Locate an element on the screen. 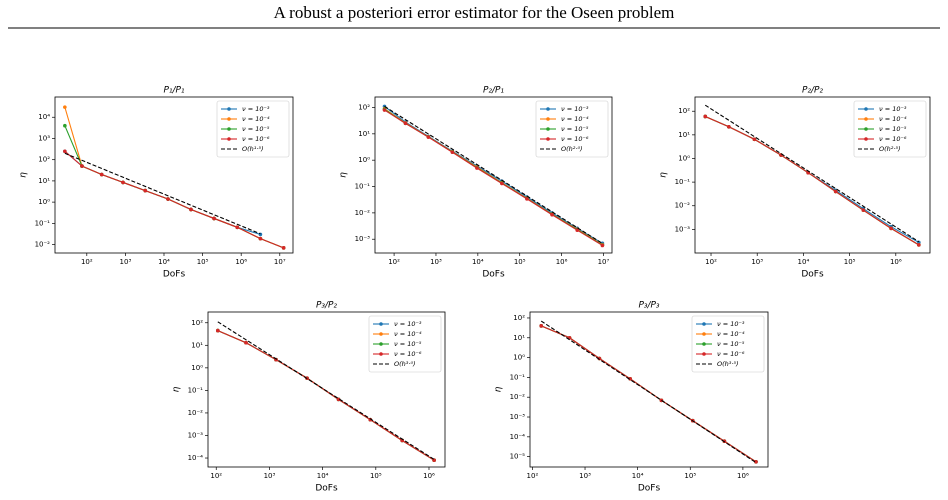 The height and width of the screenshot is (500, 948). chart-title: P₁/P₁ is located at coordinates (173, 91).